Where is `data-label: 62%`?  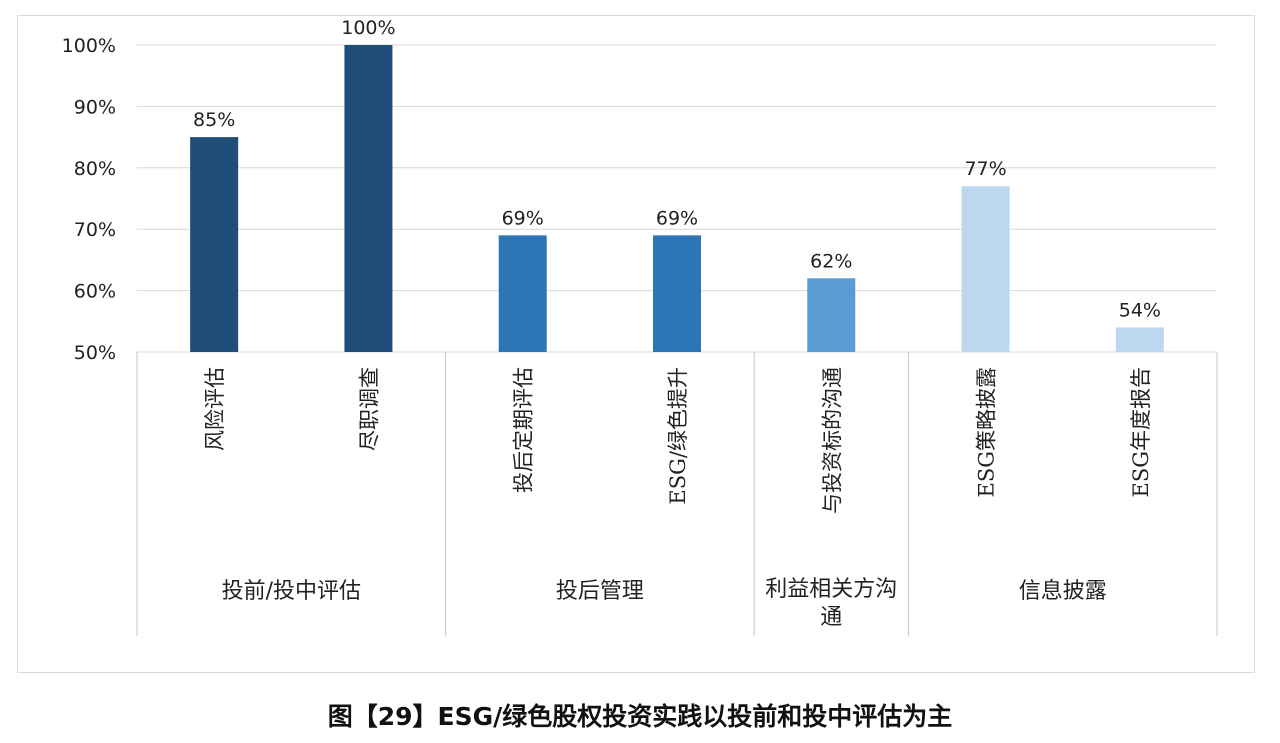 data-label: 62% is located at coordinates (831, 261).